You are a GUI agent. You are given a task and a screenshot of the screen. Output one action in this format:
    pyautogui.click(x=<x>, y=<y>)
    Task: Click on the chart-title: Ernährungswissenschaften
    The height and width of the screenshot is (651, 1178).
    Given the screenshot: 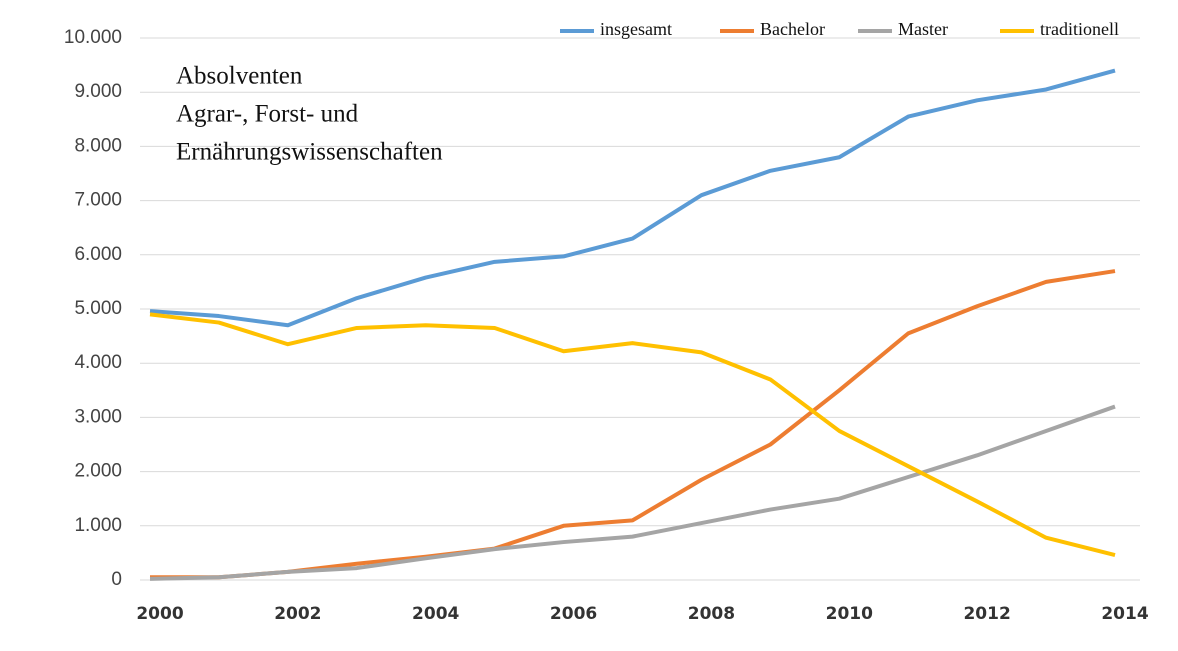 What is the action you would take?
    pyautogui.click(x=309, y=152)
    